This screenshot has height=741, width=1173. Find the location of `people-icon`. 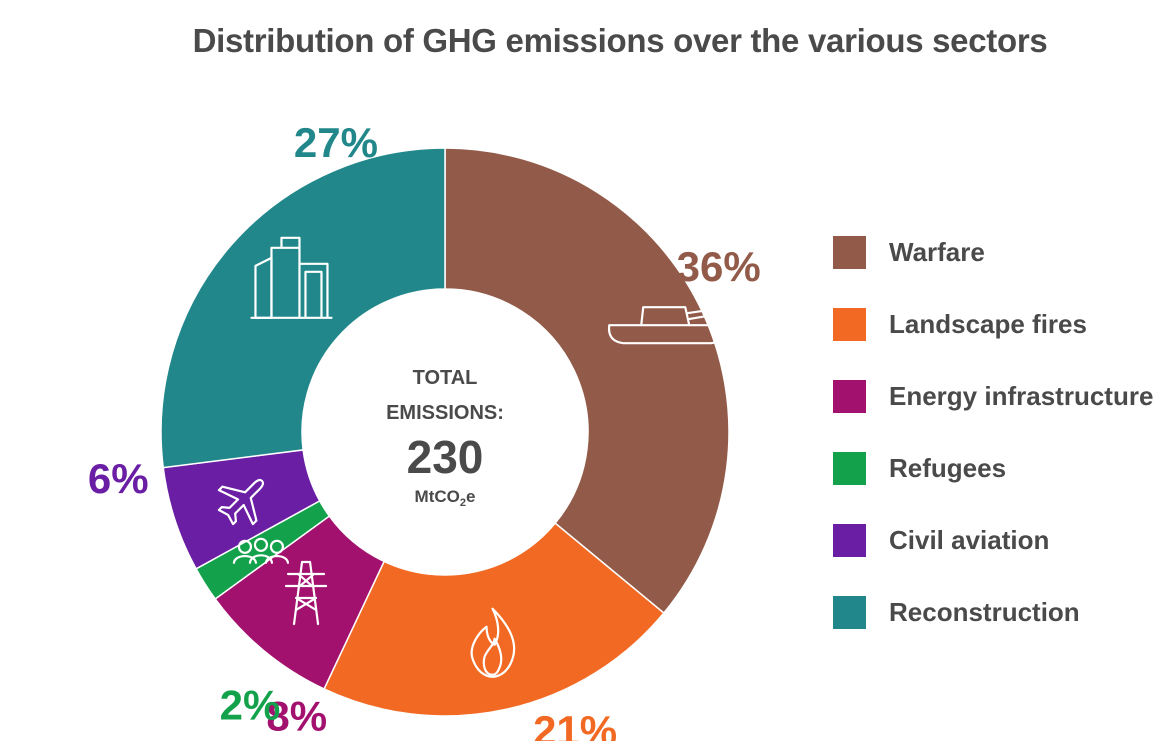

people-icon is located at coordinates (261, 550).